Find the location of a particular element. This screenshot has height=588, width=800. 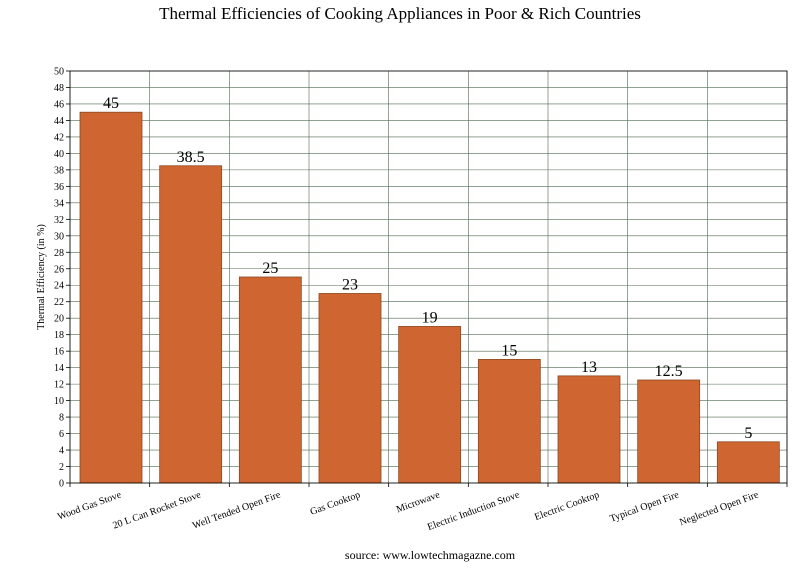

chart-source: source: www.lowtechmagazne.com is located at coordinates (430, 555).